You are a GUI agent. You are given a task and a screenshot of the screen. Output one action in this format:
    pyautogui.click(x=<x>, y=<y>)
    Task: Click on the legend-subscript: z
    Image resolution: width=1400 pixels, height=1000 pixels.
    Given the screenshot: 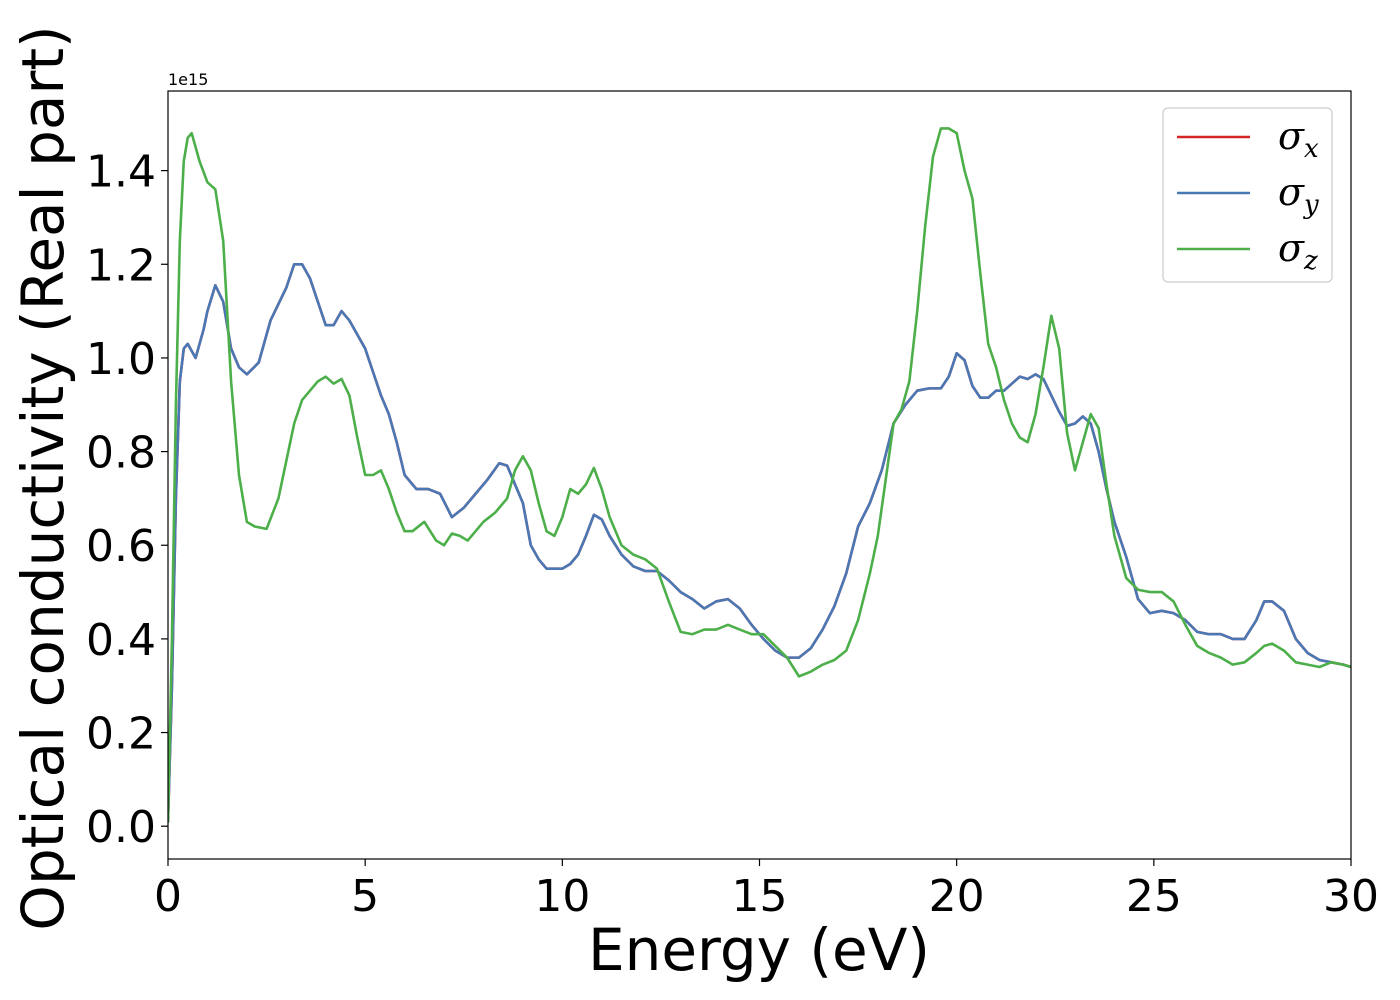 What is the action you would take?
    pyautogui.click(x=1310, y=261)
    